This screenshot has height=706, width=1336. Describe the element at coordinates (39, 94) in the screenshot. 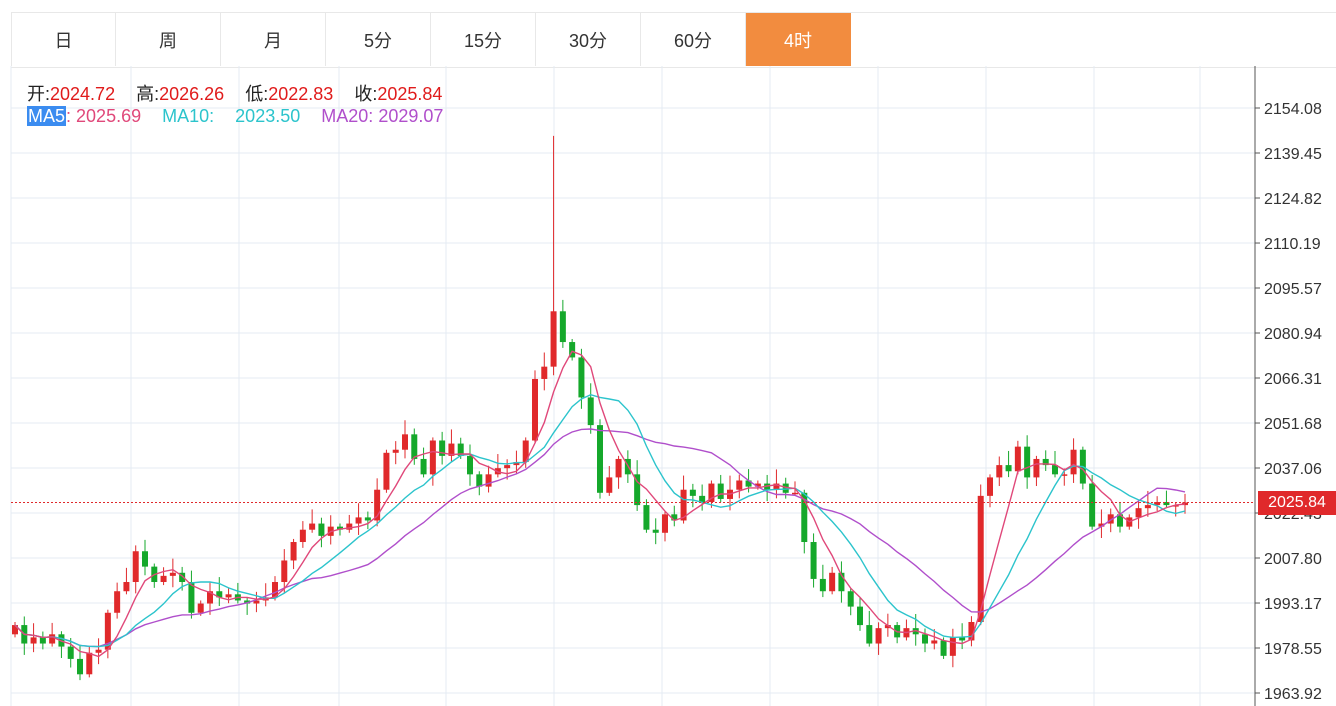

I see `open-label: 开:` at that location.